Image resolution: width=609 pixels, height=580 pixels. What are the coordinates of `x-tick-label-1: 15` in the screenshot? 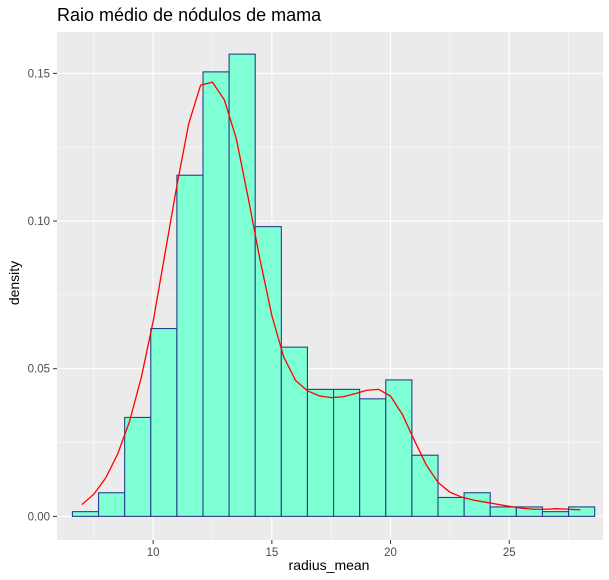 It's located at (271, 553).